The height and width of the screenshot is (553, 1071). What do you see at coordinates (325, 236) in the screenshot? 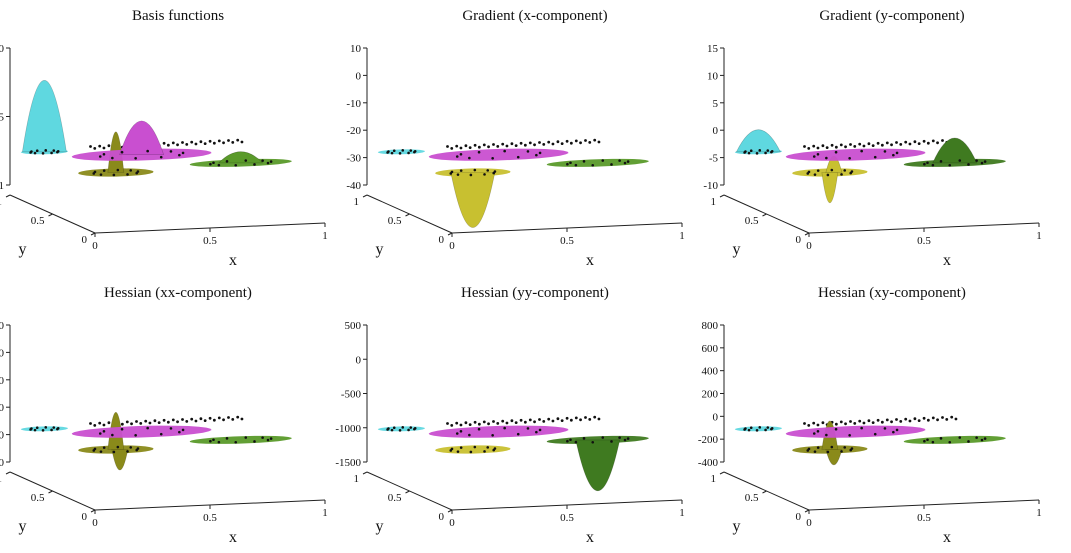
I see `x-tick-label: 1` at bounding box center [325, 236].